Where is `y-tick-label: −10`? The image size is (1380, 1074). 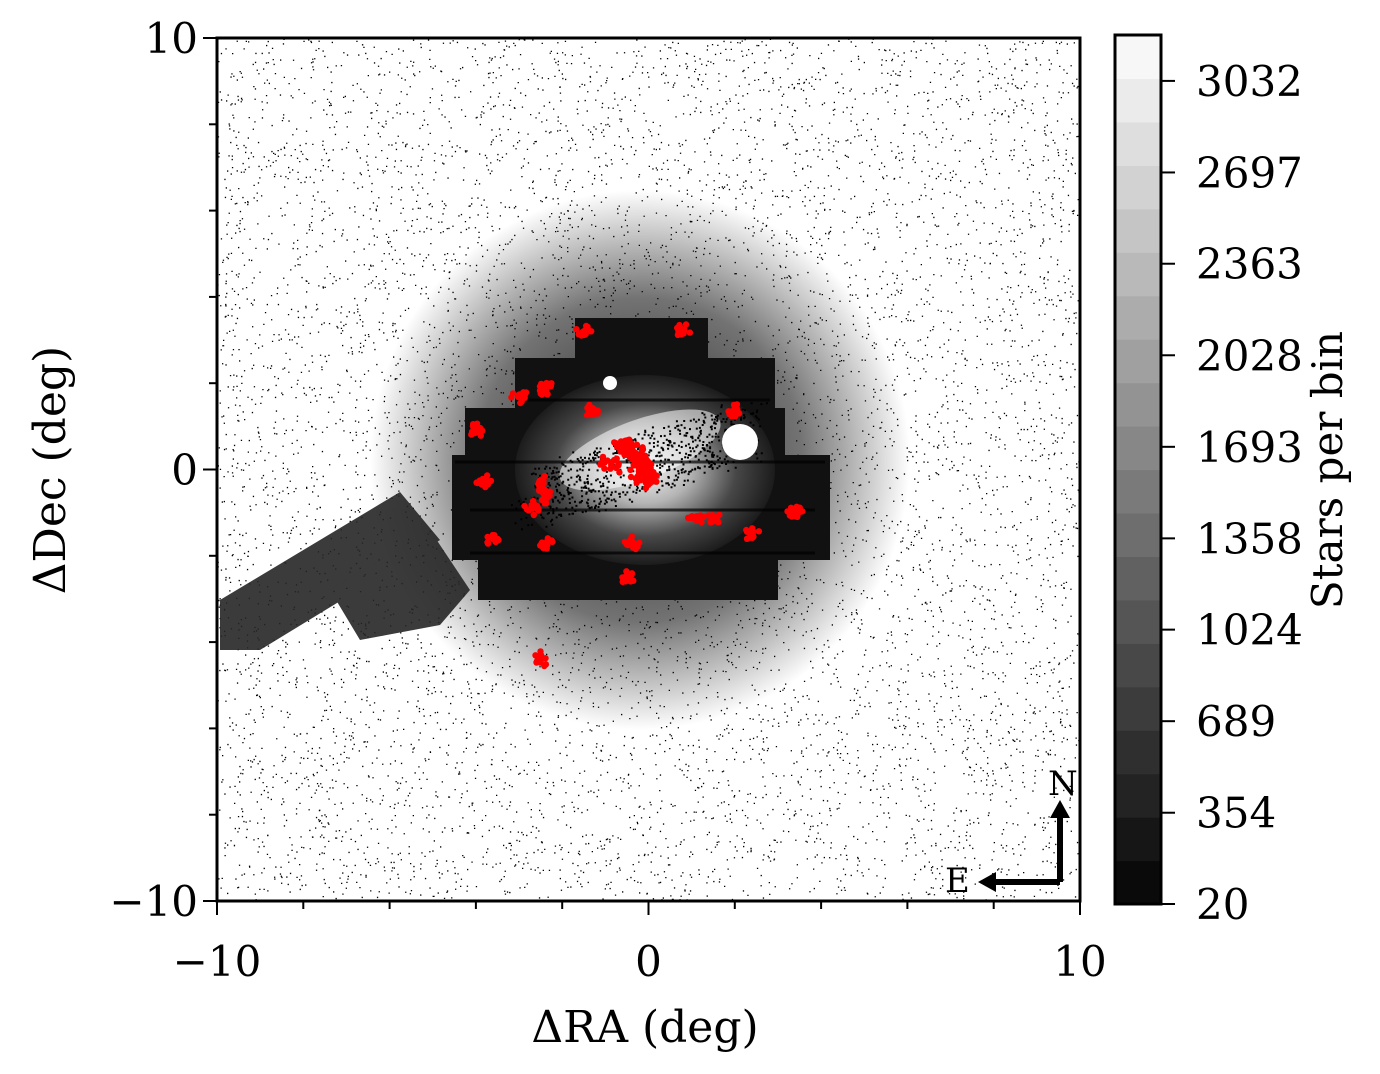 y-tick-label: −10 is located at coordinates (153, 901).